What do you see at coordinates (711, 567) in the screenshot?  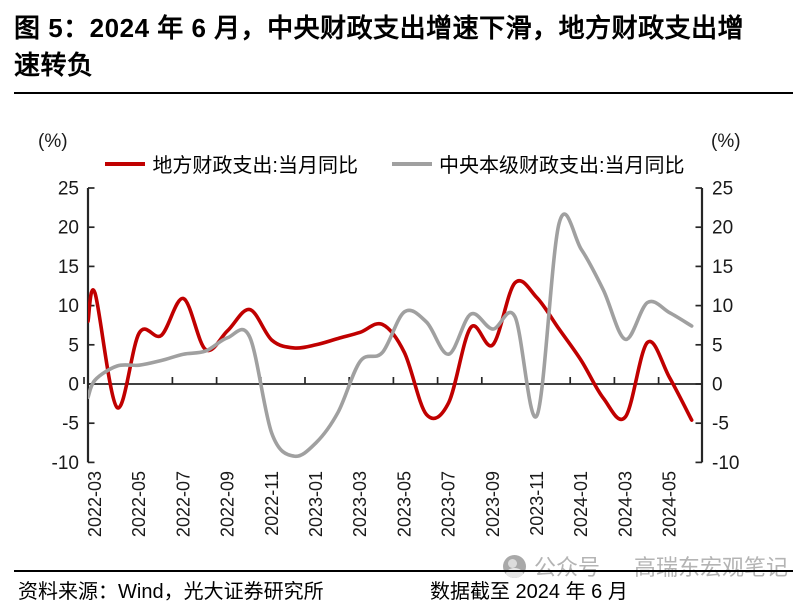 I see `watermark-name: 高瑞东宏观笔记` at bounding box center [711, 567].